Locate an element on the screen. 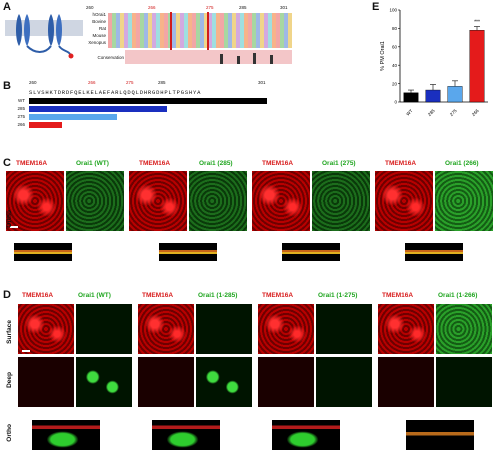 The height and width of the screenshot is (458, 500). species-label: Bovine is located at coordinates (99, 21).